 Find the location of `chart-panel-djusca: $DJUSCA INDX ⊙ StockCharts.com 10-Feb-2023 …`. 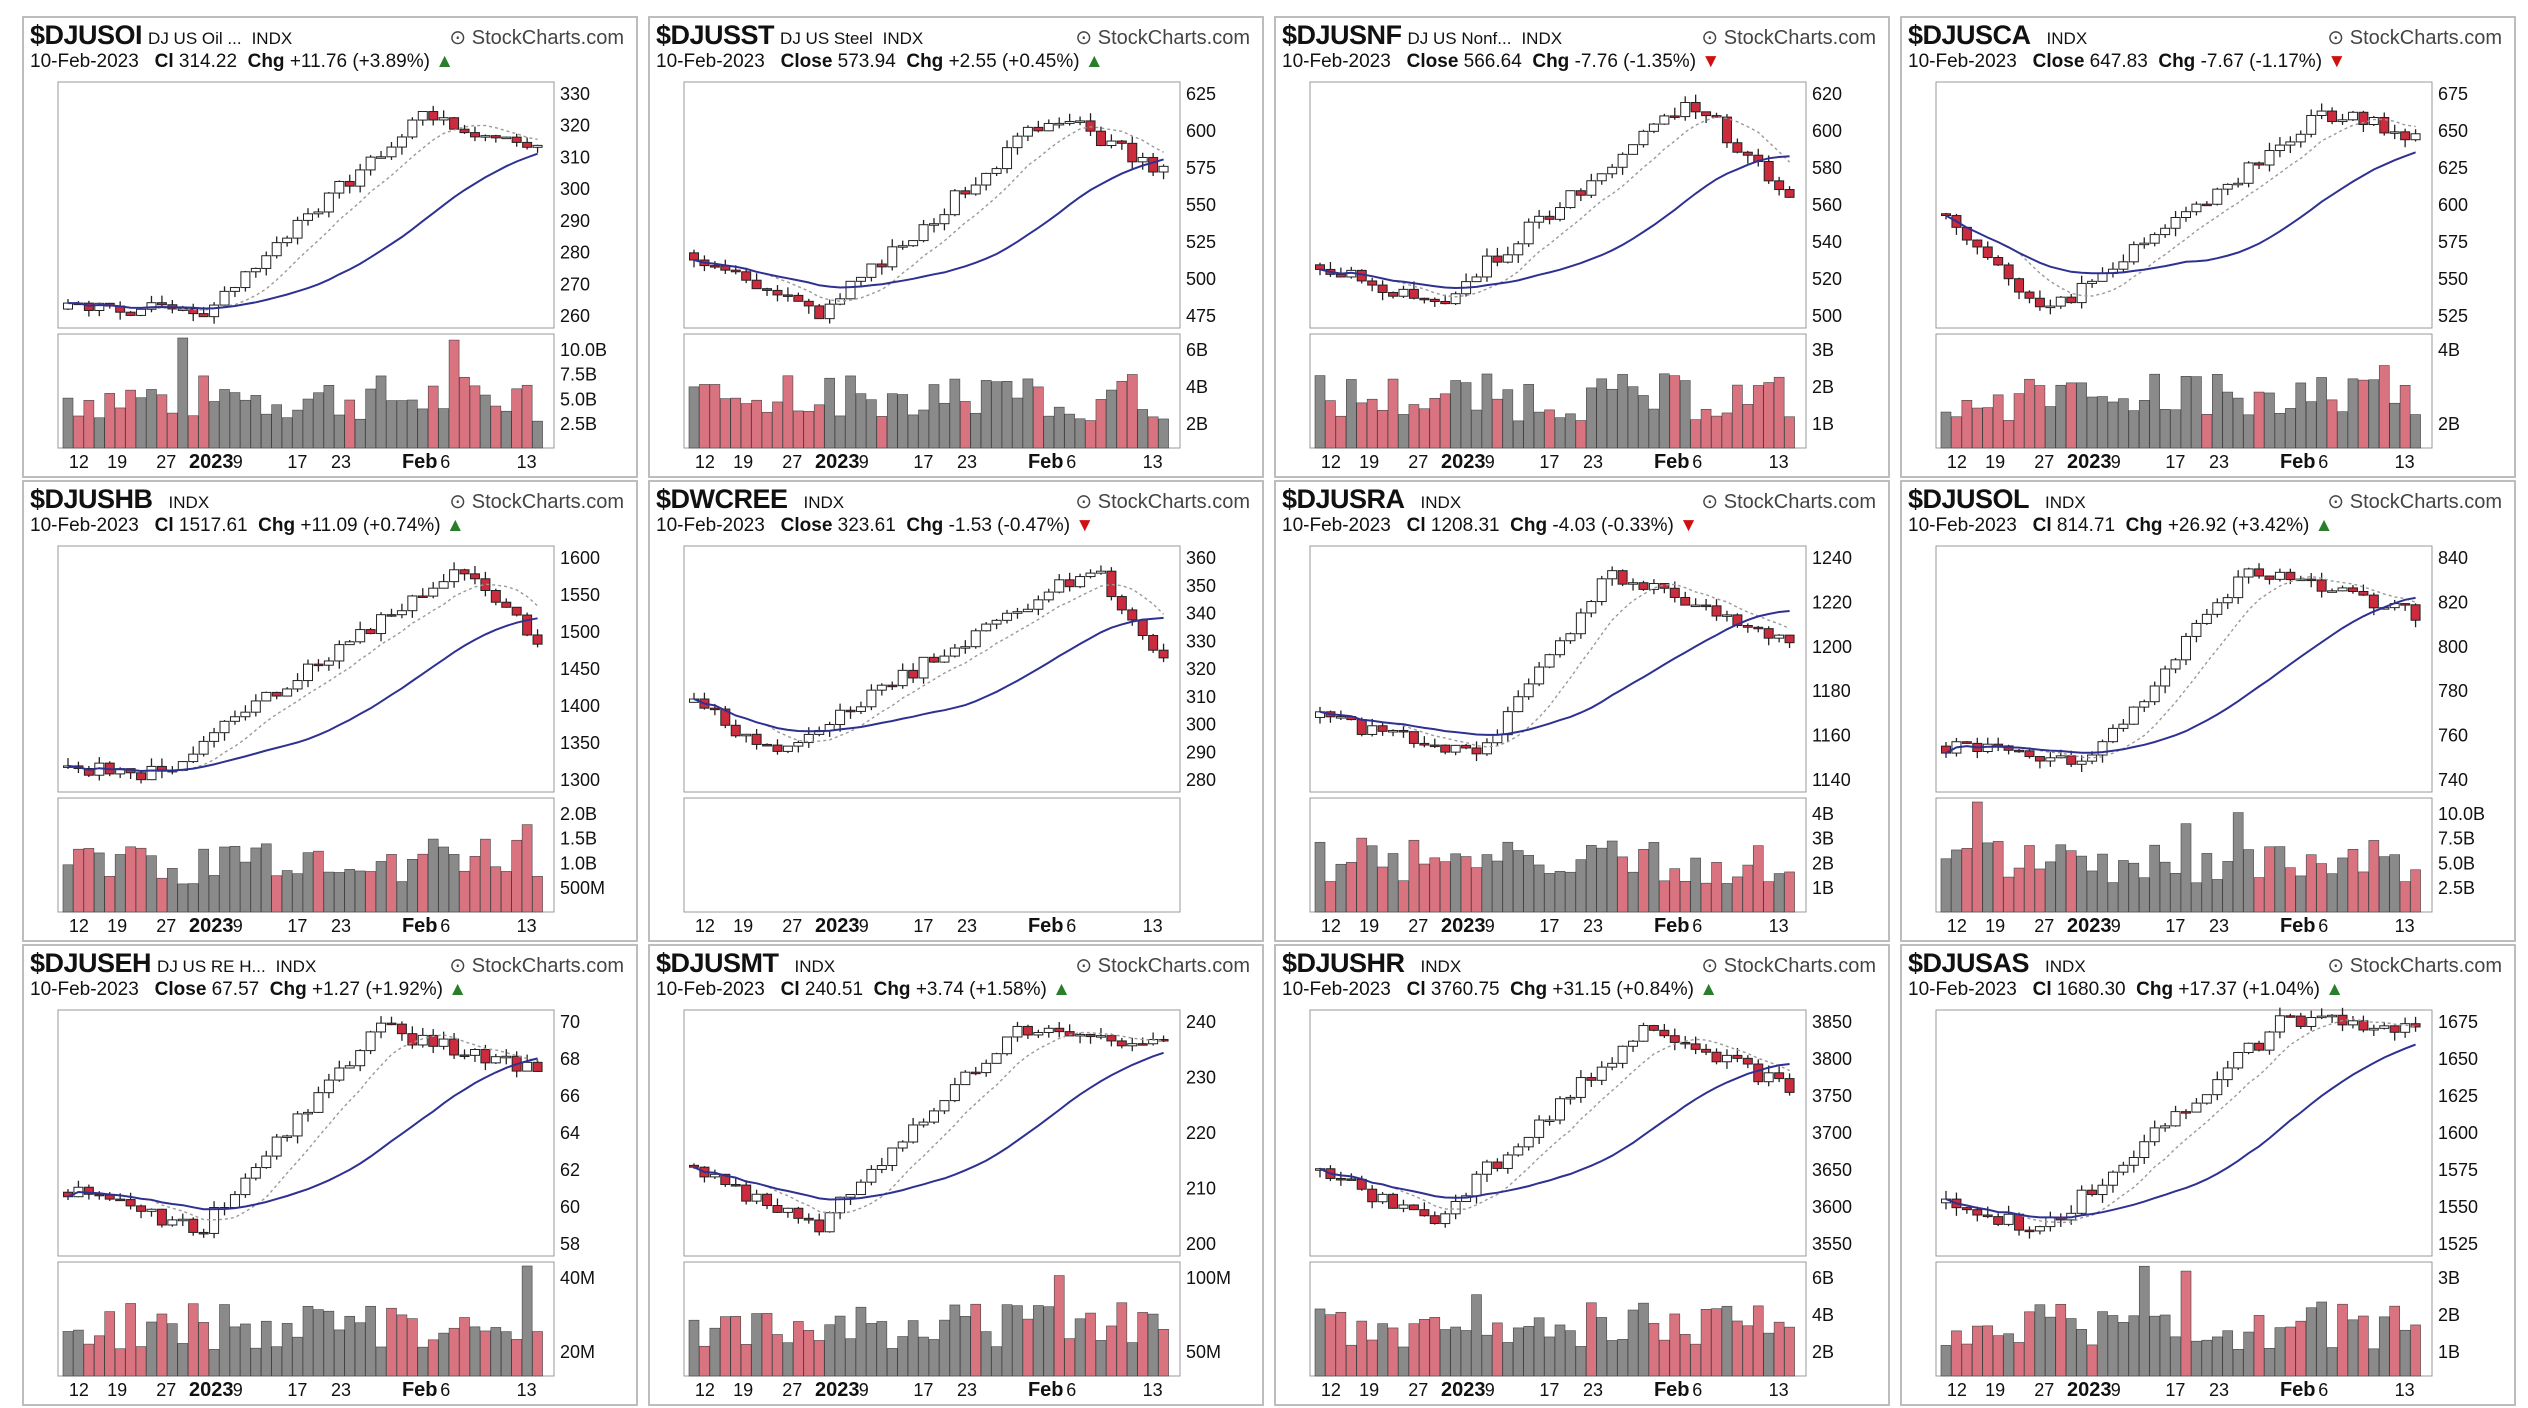

chart-panel-djusca: $DJUSCA INDX ⊙ StockCharts.com 10-Feb-2023 … is located at coordinates (2208, 247).